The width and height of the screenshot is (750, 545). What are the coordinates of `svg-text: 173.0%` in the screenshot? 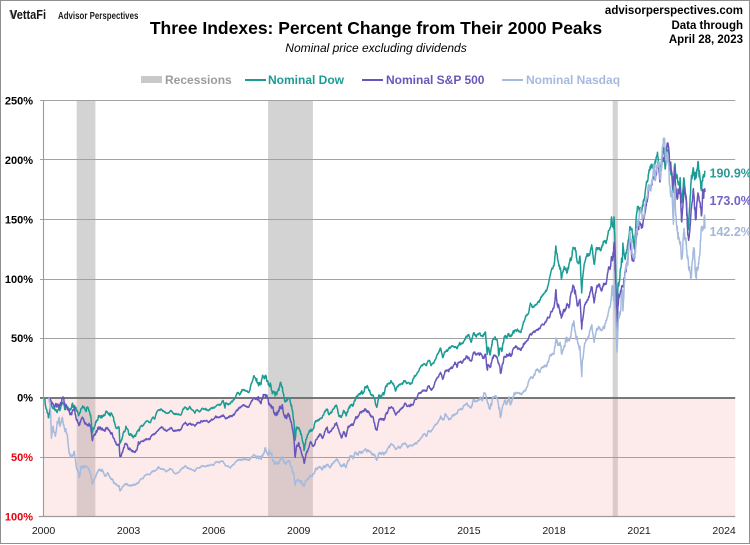 It's located at (730, 201).